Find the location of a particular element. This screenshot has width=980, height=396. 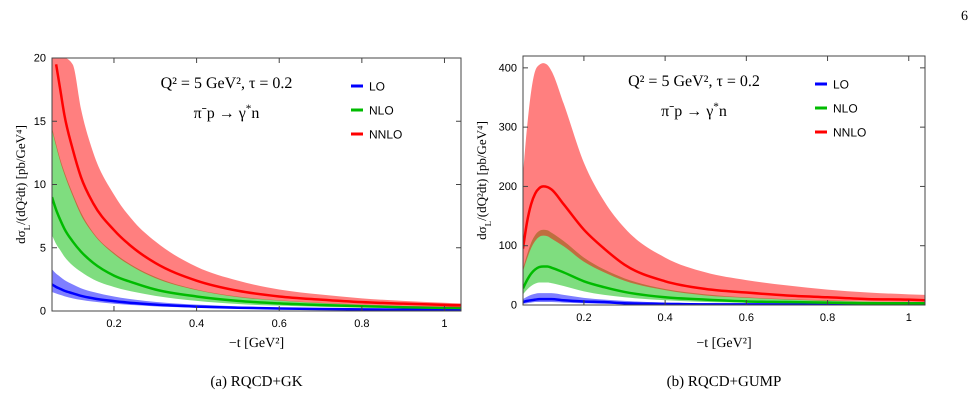

y-tick-label: 20 is located at coordinates (40, 58).